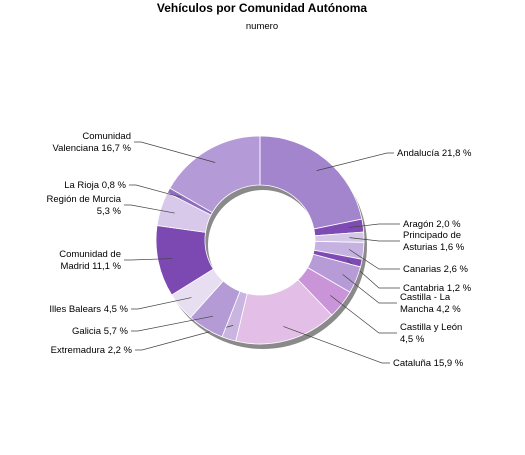  Describe the element at coordinates (262, 26) in the screenshot. I see `chart-subtitle: numero` at that location.